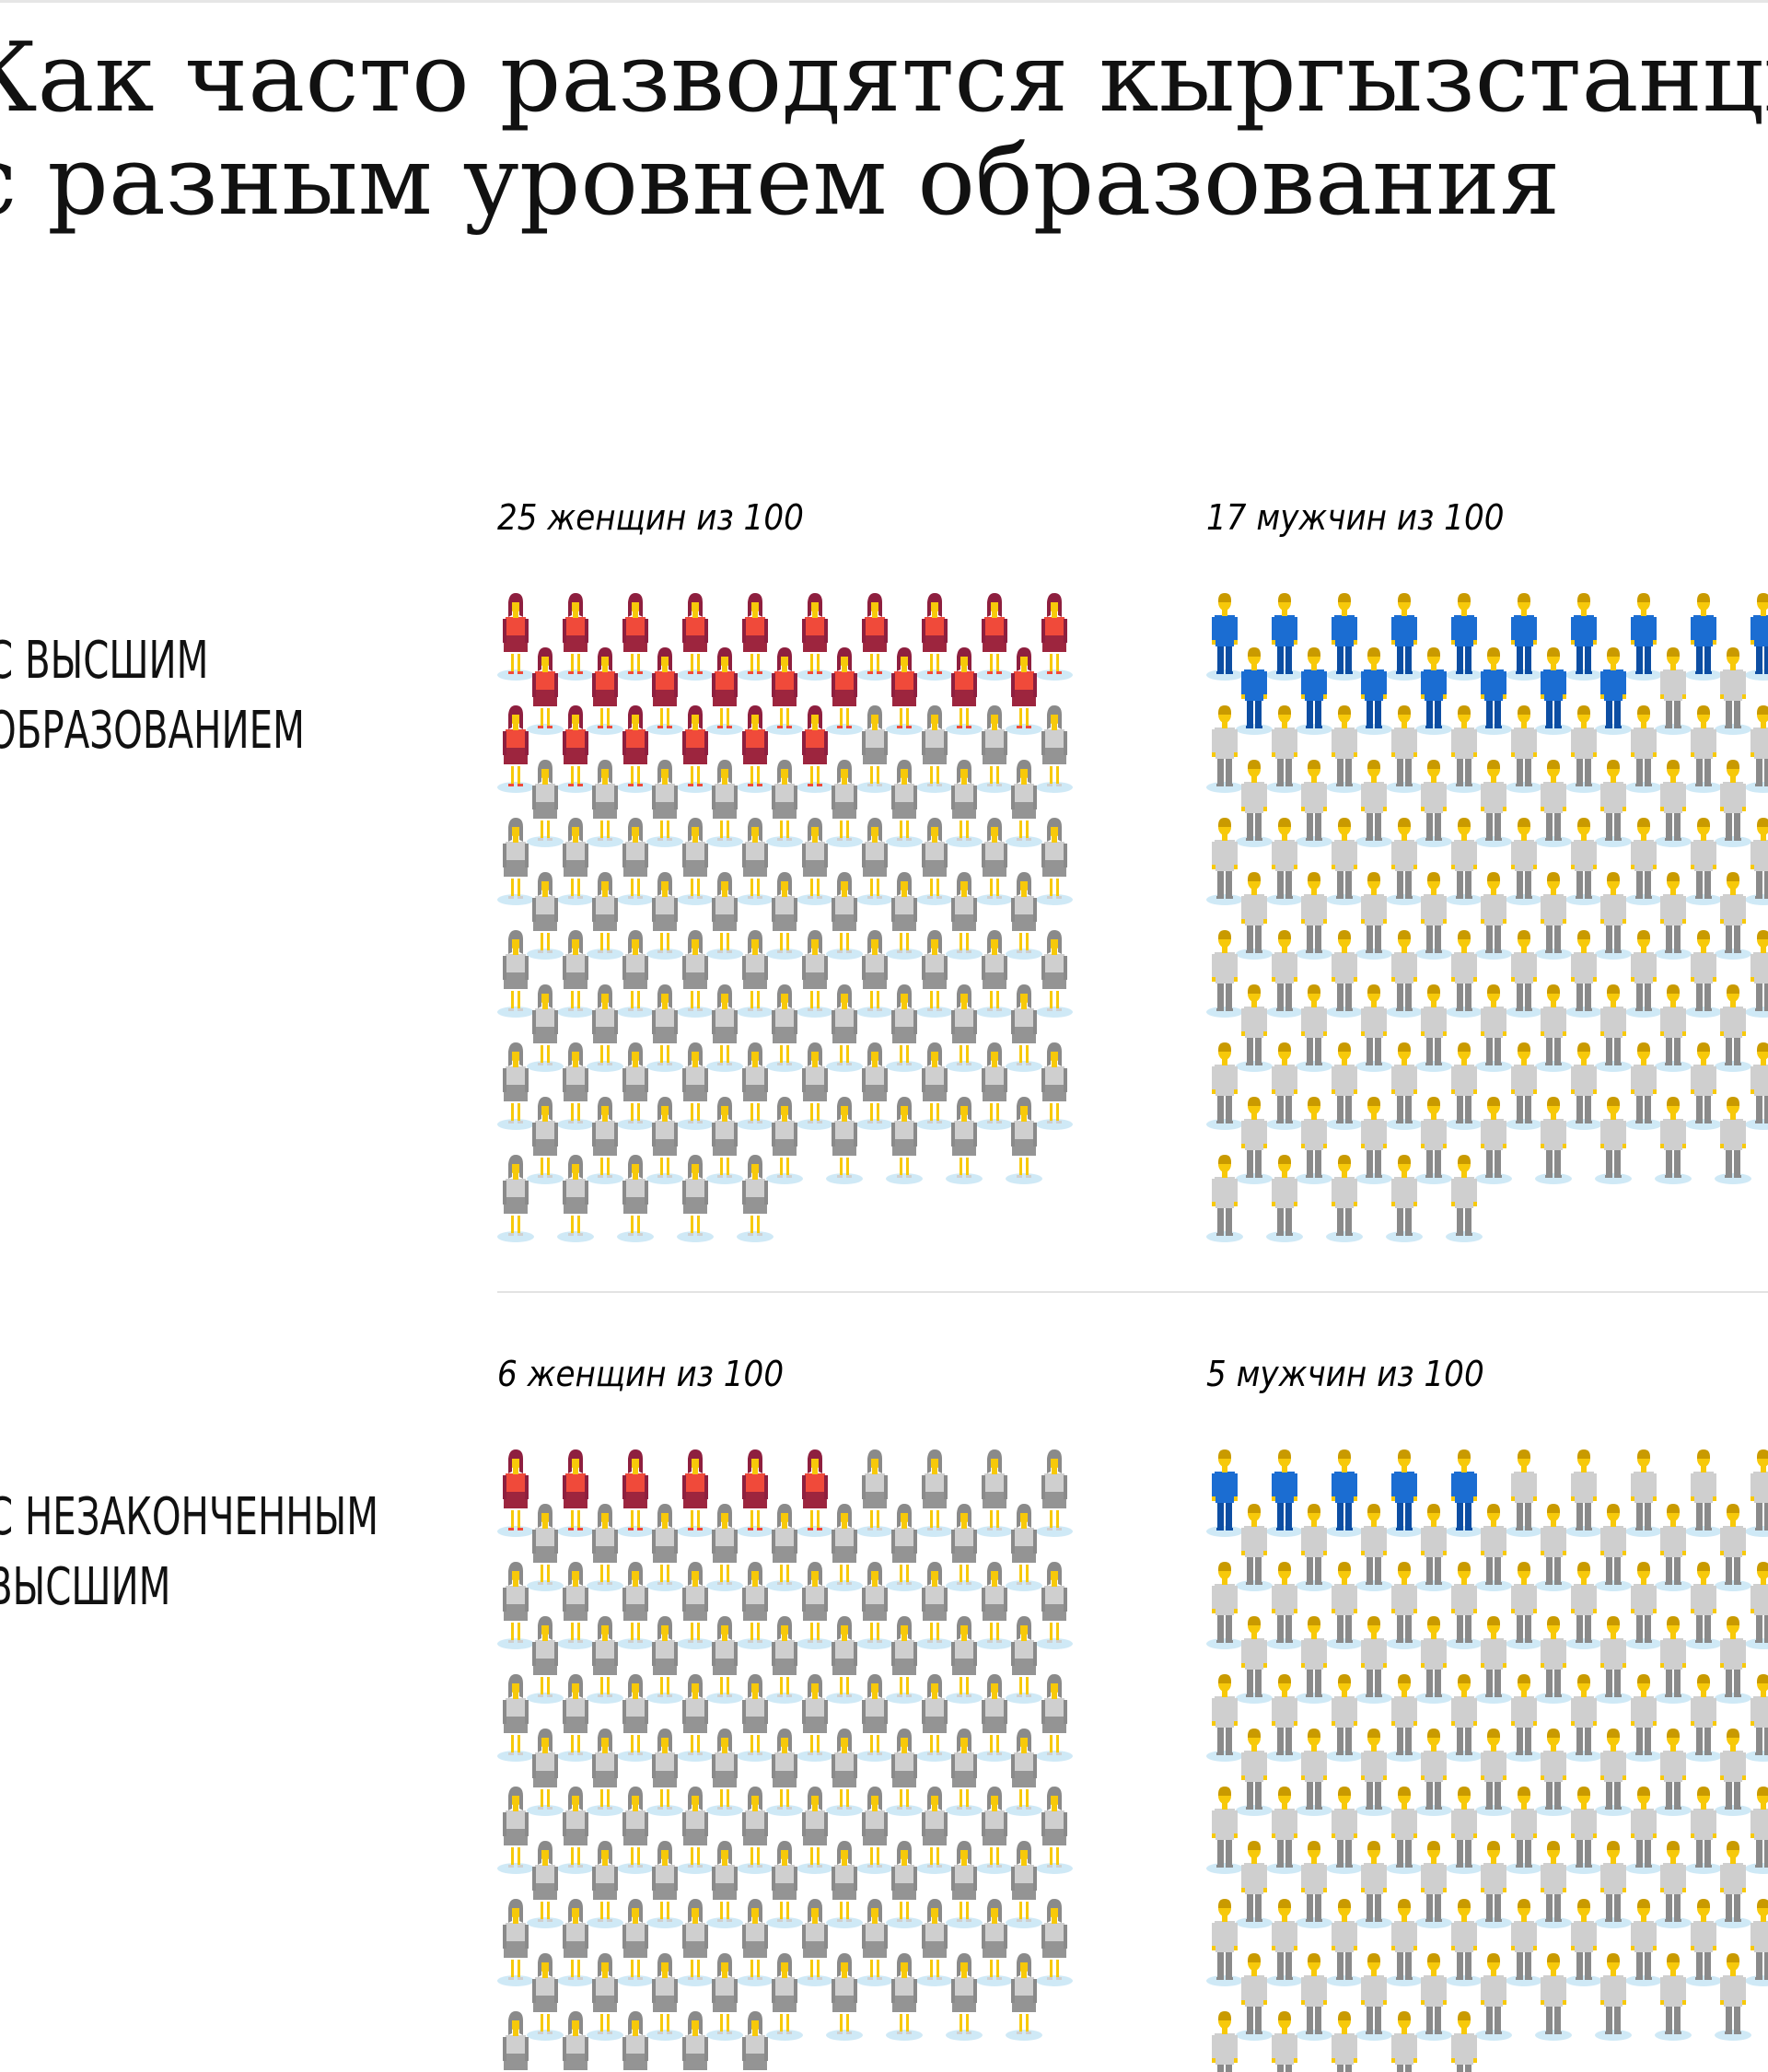 Image resolution: width=1768 pixels, height=2072 pixels. I want to click on group-label-men-incomplete: 5 мужчин из 100, so click(1345, 1374).